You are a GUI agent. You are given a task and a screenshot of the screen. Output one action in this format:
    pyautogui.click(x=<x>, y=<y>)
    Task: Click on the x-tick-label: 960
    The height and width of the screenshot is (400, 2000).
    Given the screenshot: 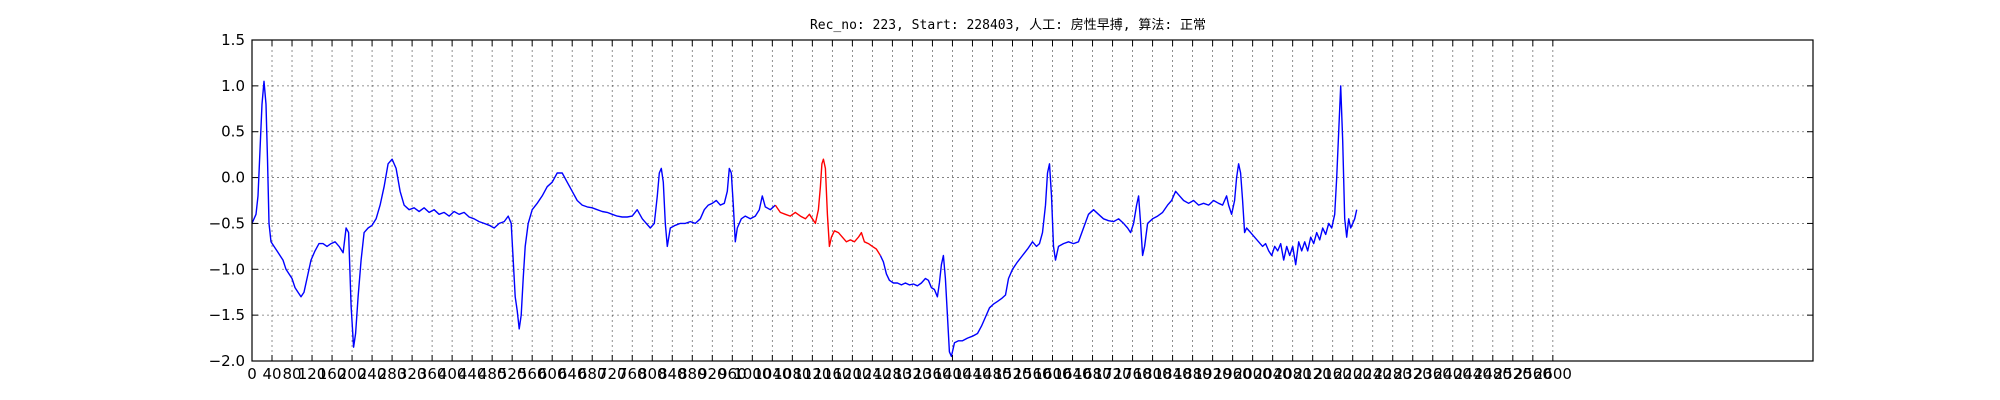 What is the action you would take?
    pyautogui.click(x=732, y=374)
    